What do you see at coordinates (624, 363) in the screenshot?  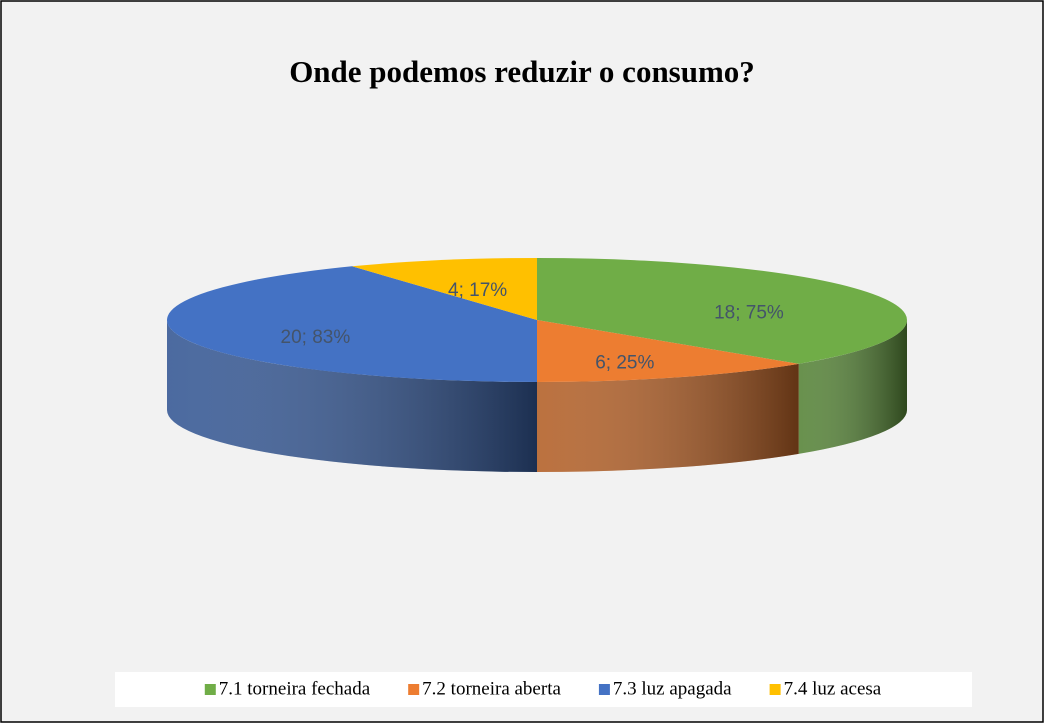 I see `data-label: 6; 25%` at bounding box center [624, 363].